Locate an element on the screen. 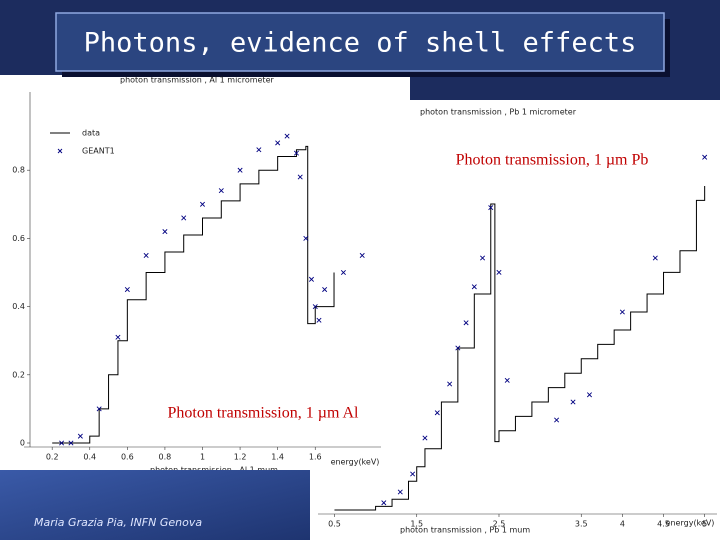 This screenshot has height=540, width=720. x-tick-label: 1.6 is located at coordinates (315, 457).